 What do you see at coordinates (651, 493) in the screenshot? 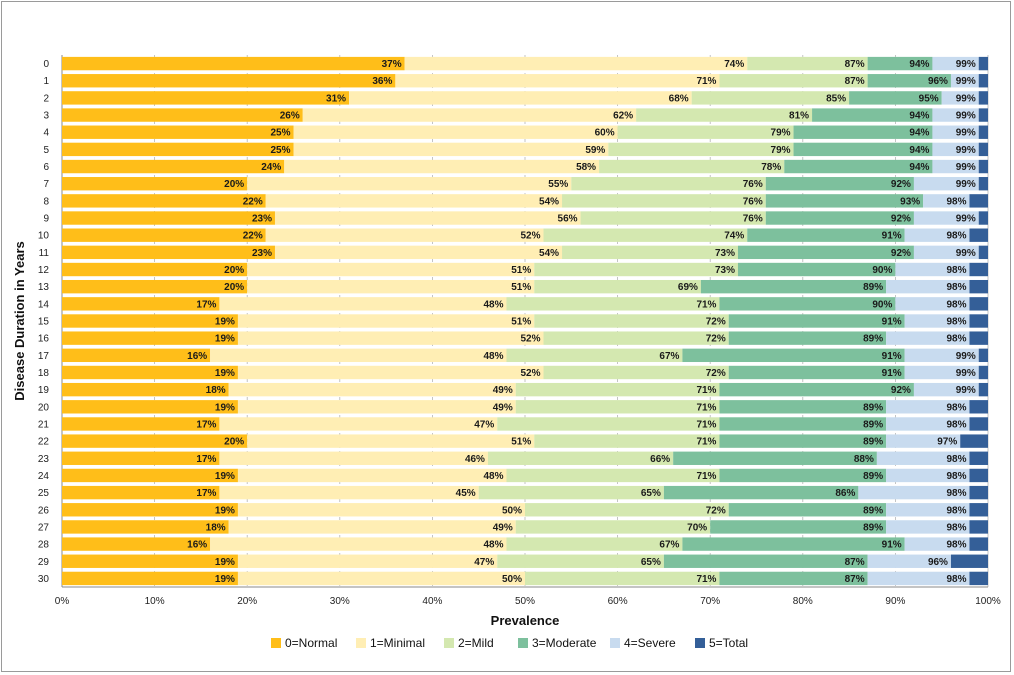
I see `segment-label: 65%` at bounding box center [651, 493].